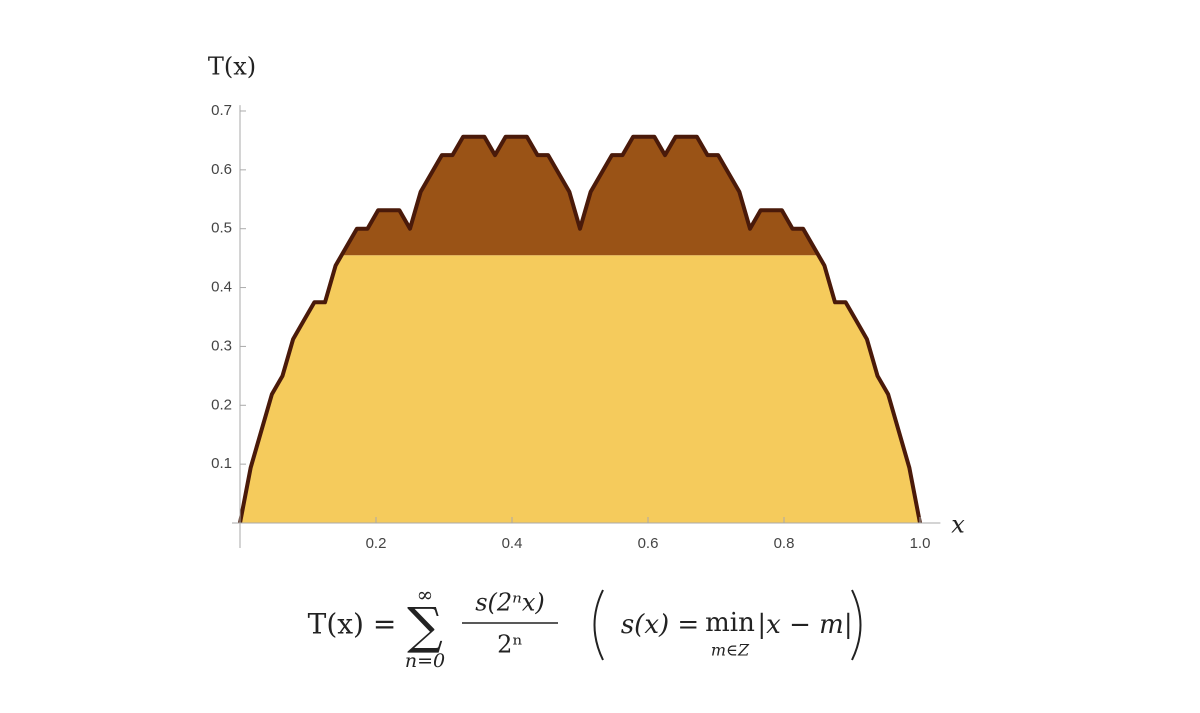 This screenshot has width=1200, height=713. What do you see at coordinates (221, 463) in the screenshot?
I see `y-tick-label: 0.1` at bounding box center [221, 463].